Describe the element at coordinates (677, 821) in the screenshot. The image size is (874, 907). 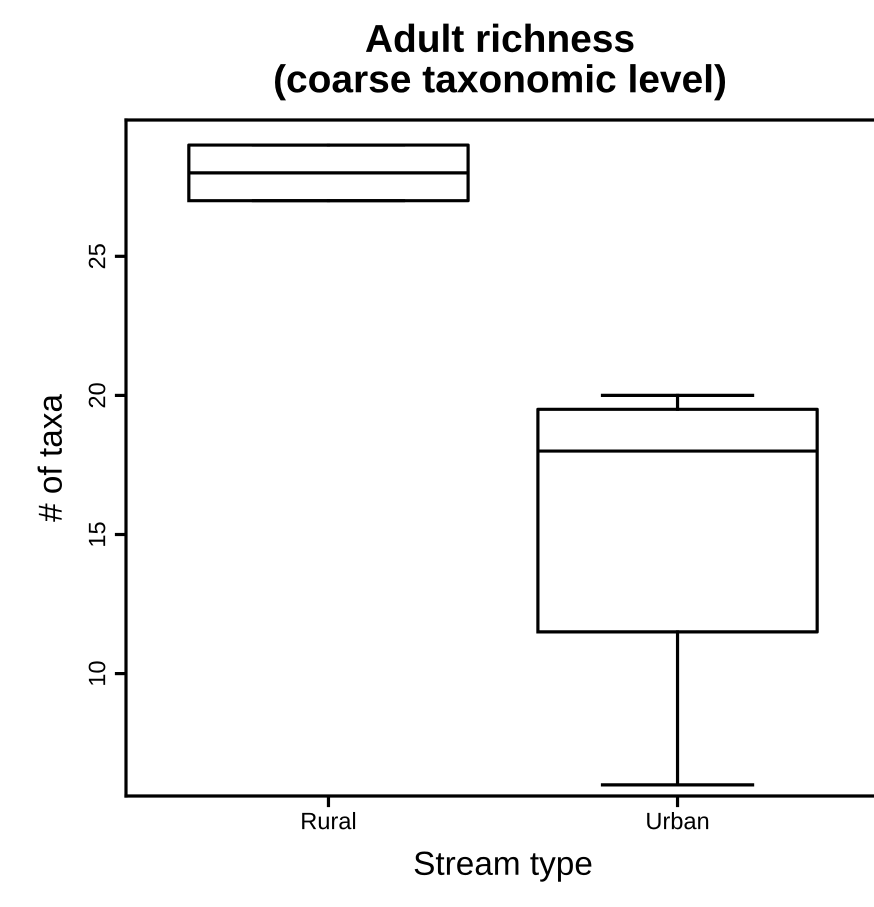
I see `x-tick-label: Urban` at that location.